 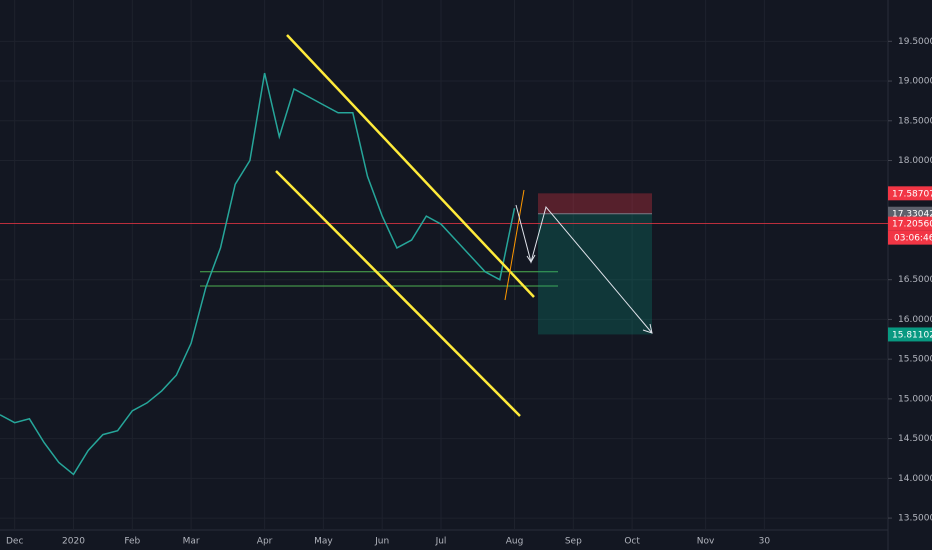 I want to click on x-tick-label: Aug, so click(x=515, y=542).